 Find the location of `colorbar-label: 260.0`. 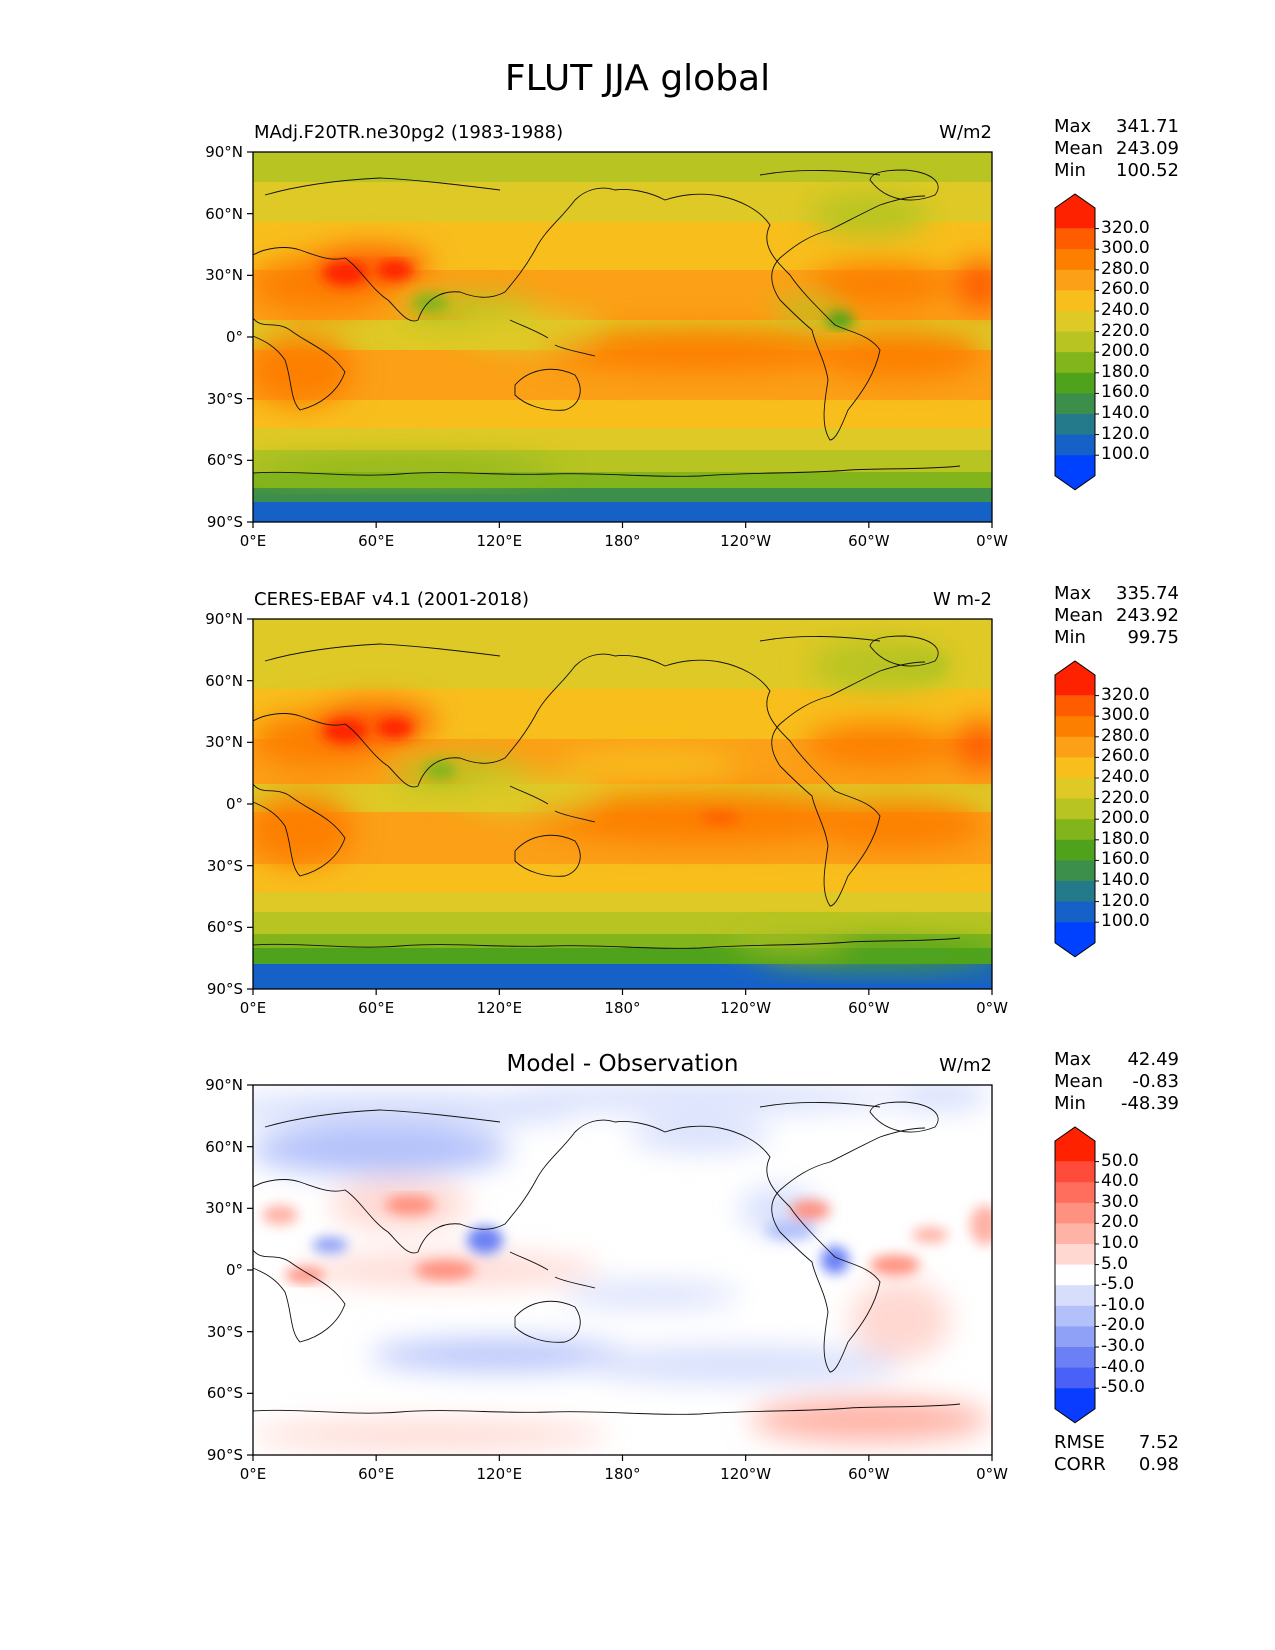

colorbar-label: 260.0 is located at coordinates (1125, 756).